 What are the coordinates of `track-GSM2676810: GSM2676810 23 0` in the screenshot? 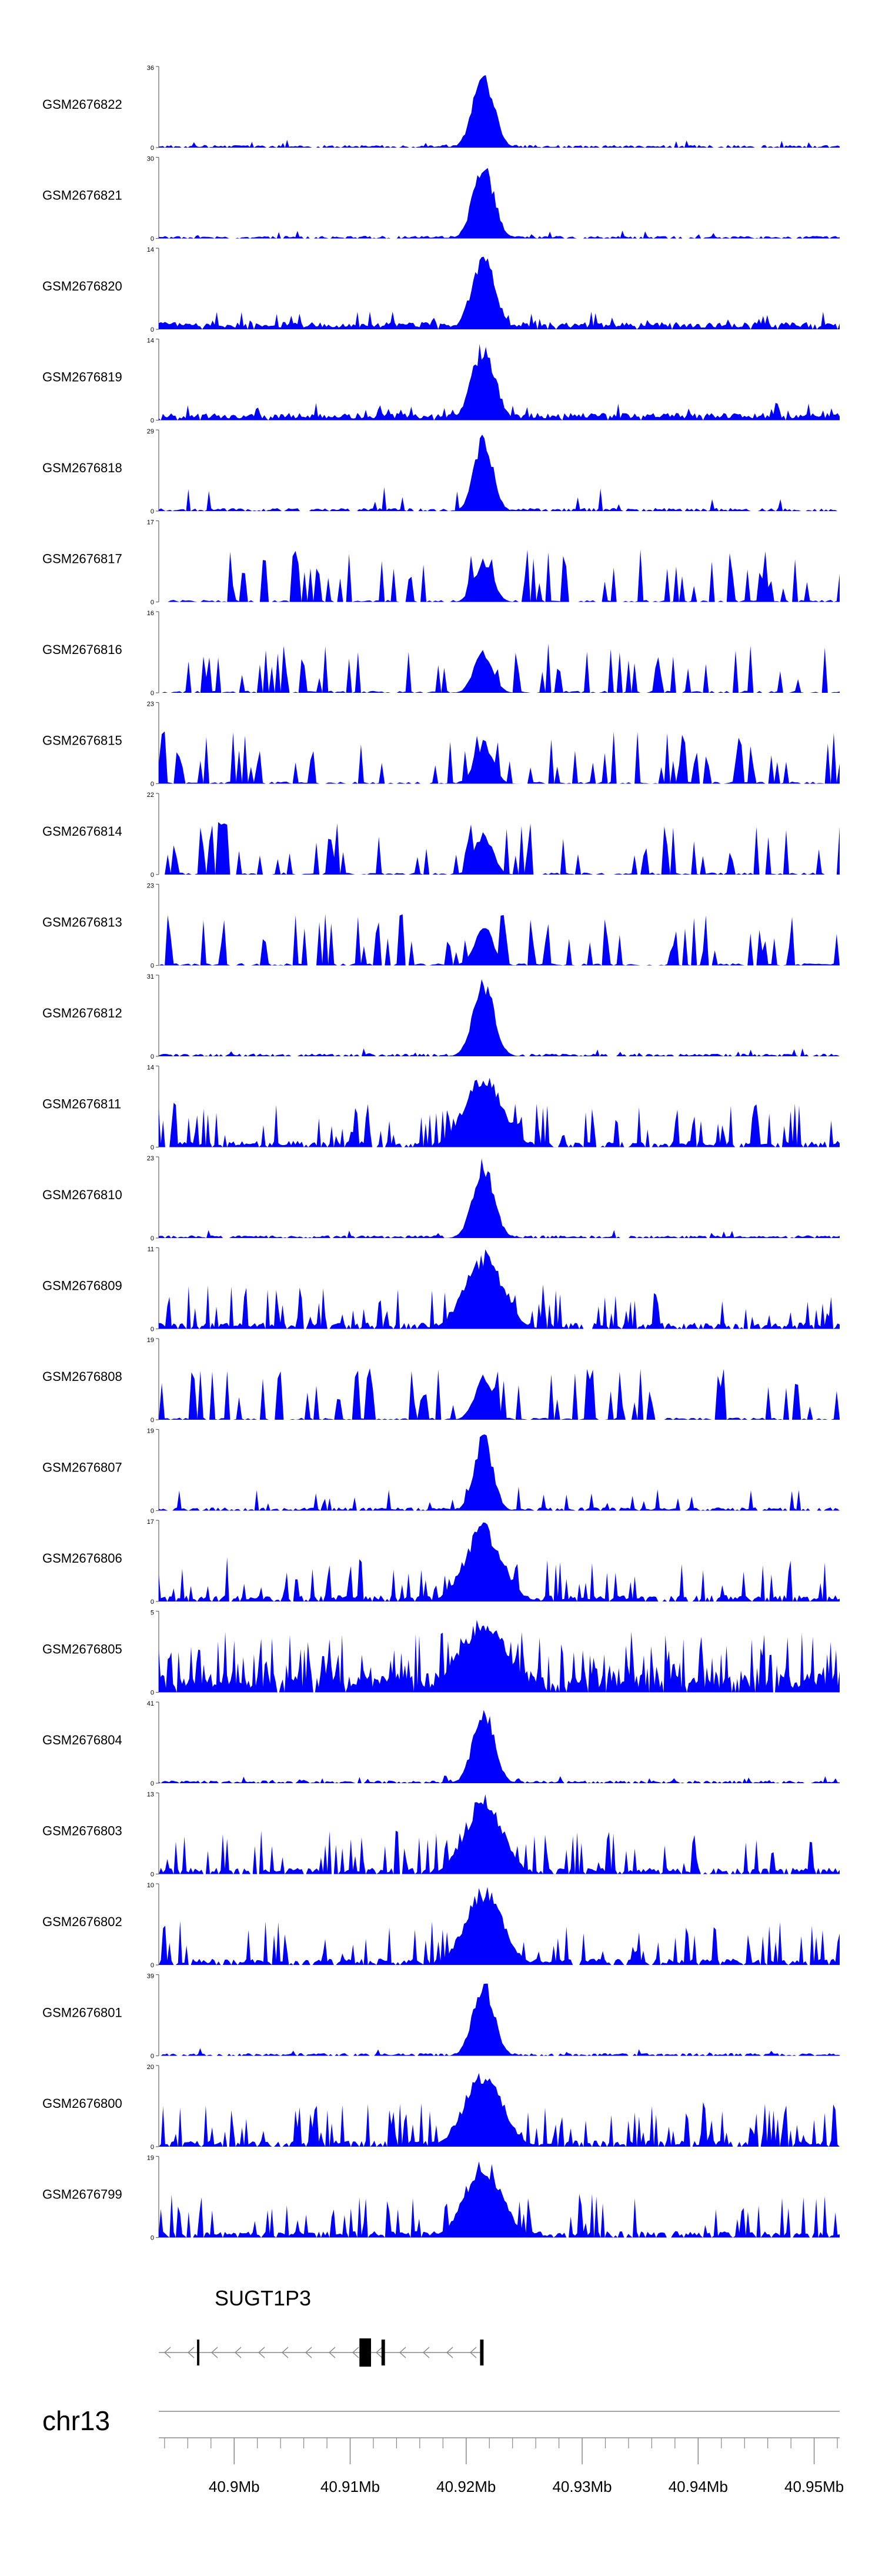 It's located at (441, 1198).